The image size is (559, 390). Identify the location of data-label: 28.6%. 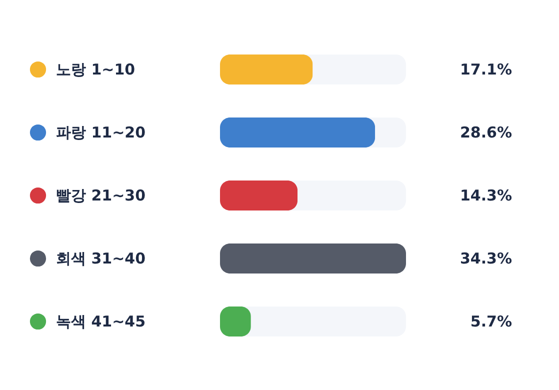
(486, 133).